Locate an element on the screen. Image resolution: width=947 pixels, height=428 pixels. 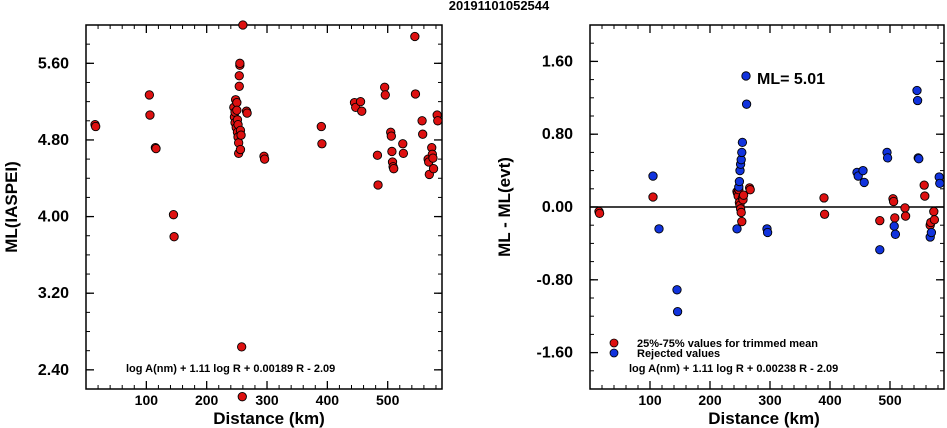
y-tick-label: 3.20 is located at coordinates (53, 293).